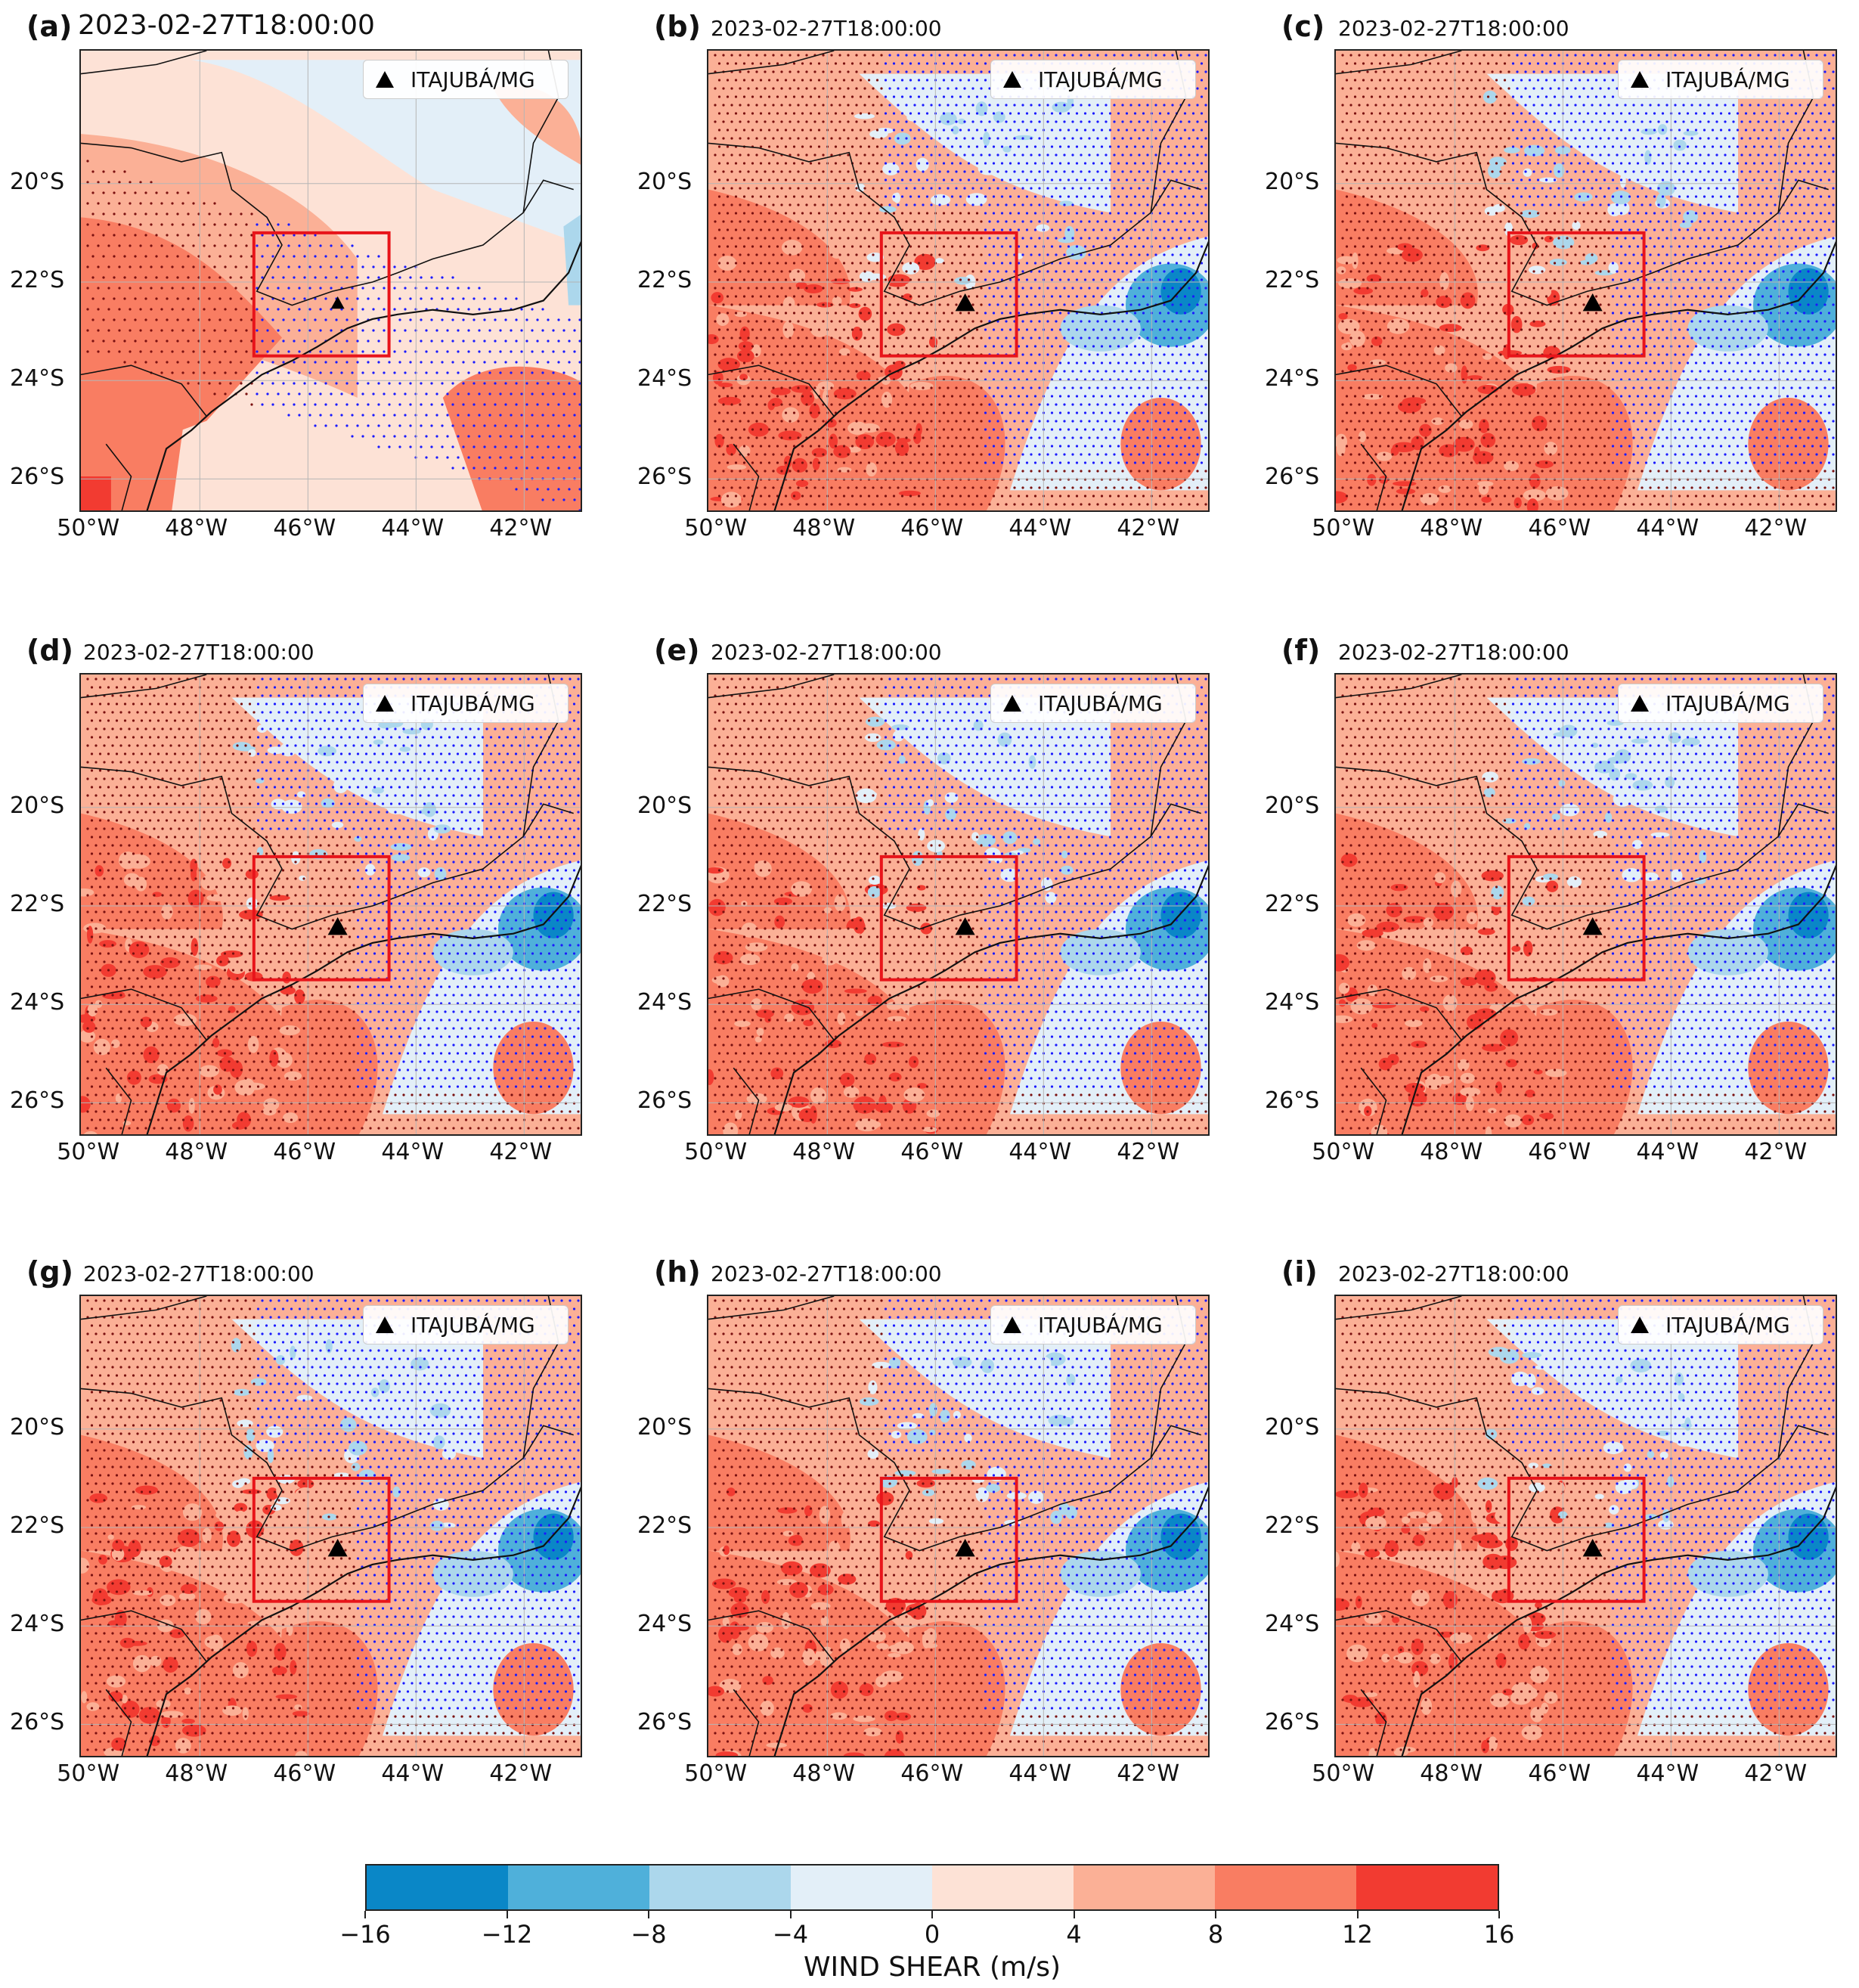  I want to click on lat-tick-label: 20°S, so click(1292, 1428).